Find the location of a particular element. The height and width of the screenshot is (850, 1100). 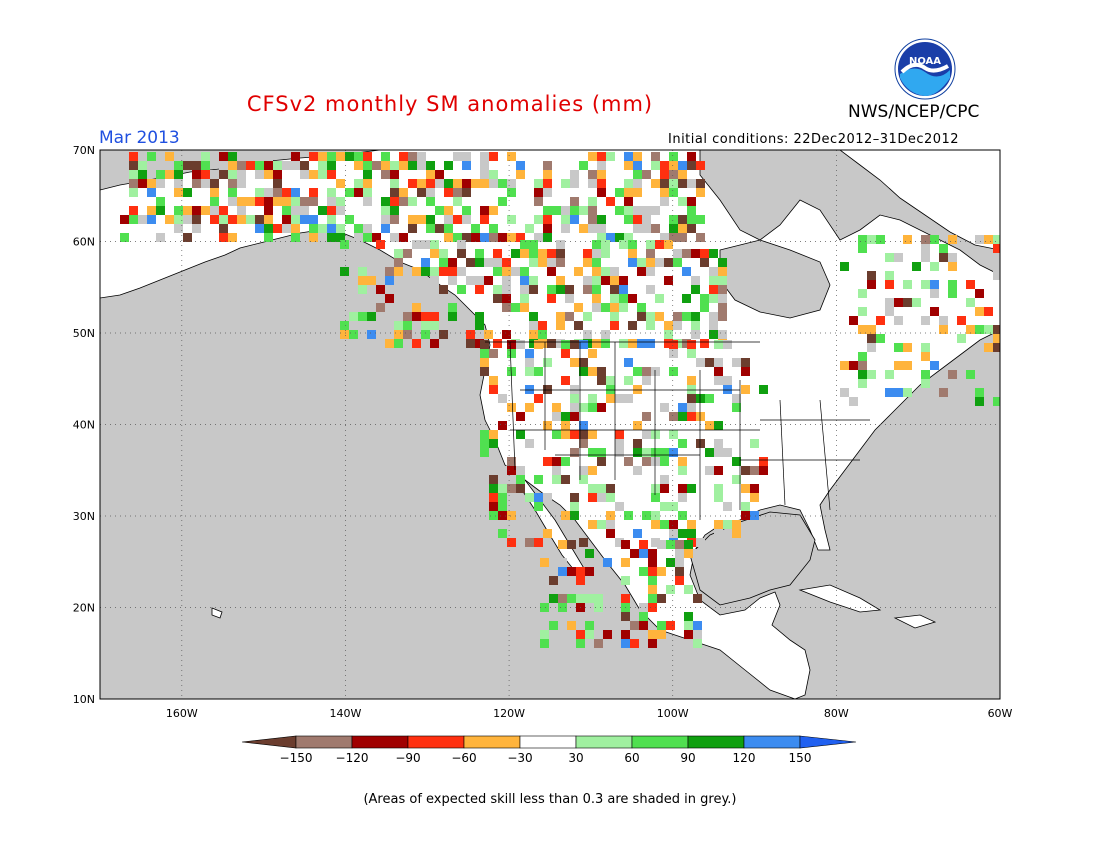

lon-label: 80W is located at coordinates (836, 713).